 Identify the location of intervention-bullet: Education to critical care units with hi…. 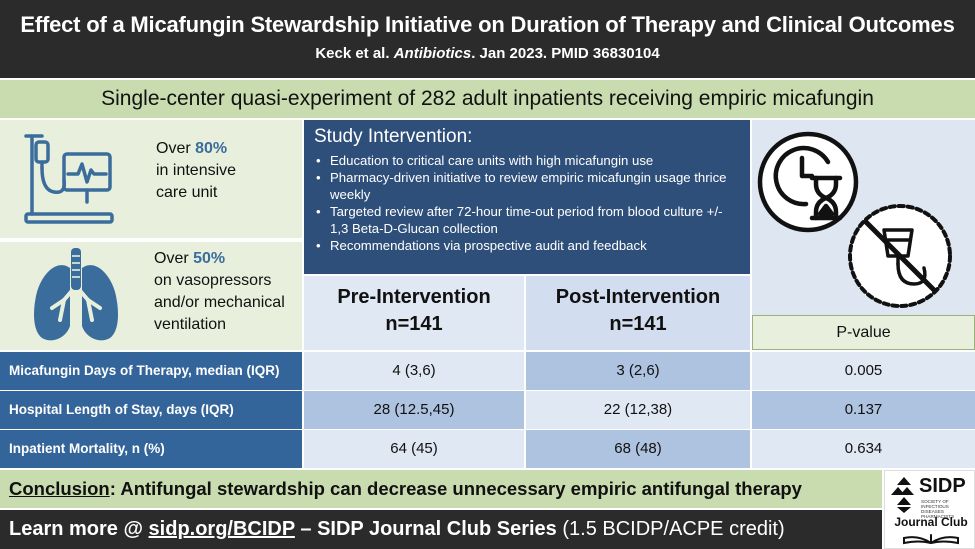
(527, 160).